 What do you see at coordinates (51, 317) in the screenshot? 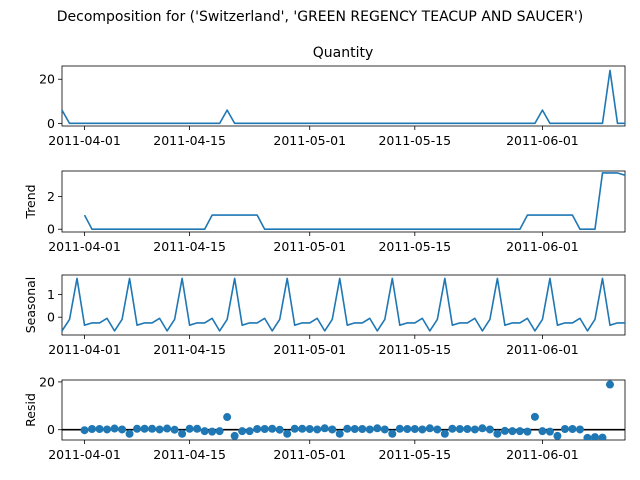
I see `seasonal-ytick-label: 0` at bounding box center [51, 317].